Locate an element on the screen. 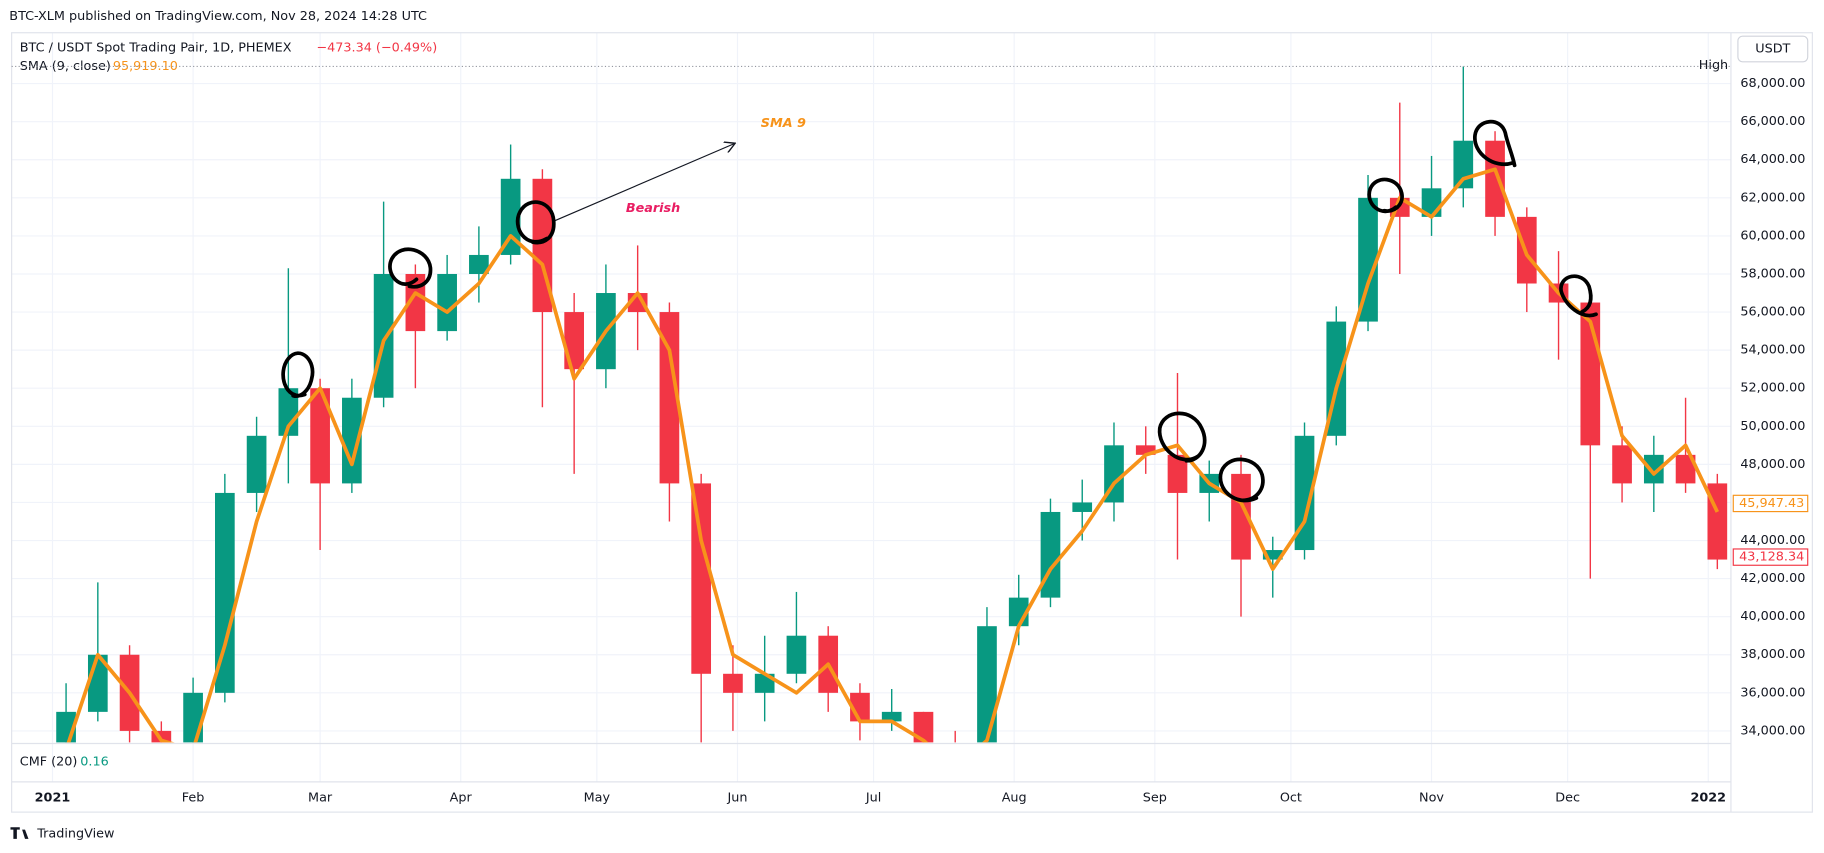  price-tag-label: 45,947.43 is located at coordinates (1771, 503).